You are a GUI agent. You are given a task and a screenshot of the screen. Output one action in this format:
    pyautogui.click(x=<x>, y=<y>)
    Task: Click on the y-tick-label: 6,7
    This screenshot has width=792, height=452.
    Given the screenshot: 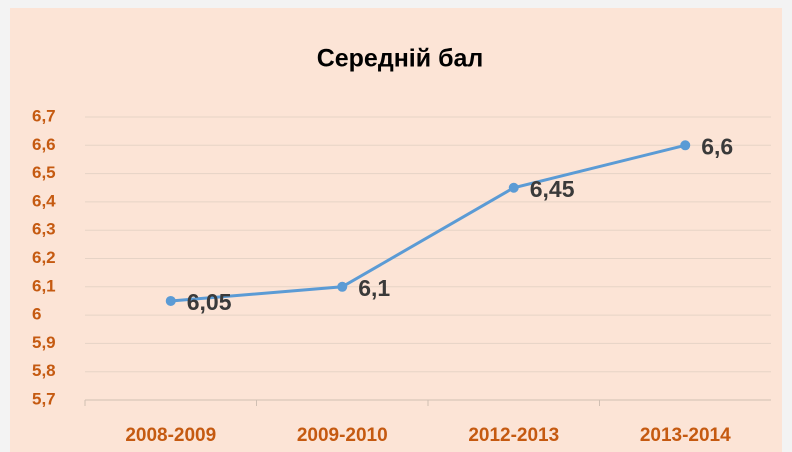 What is the action you would take?
    pyautogui.click(x=44, y=115)
    